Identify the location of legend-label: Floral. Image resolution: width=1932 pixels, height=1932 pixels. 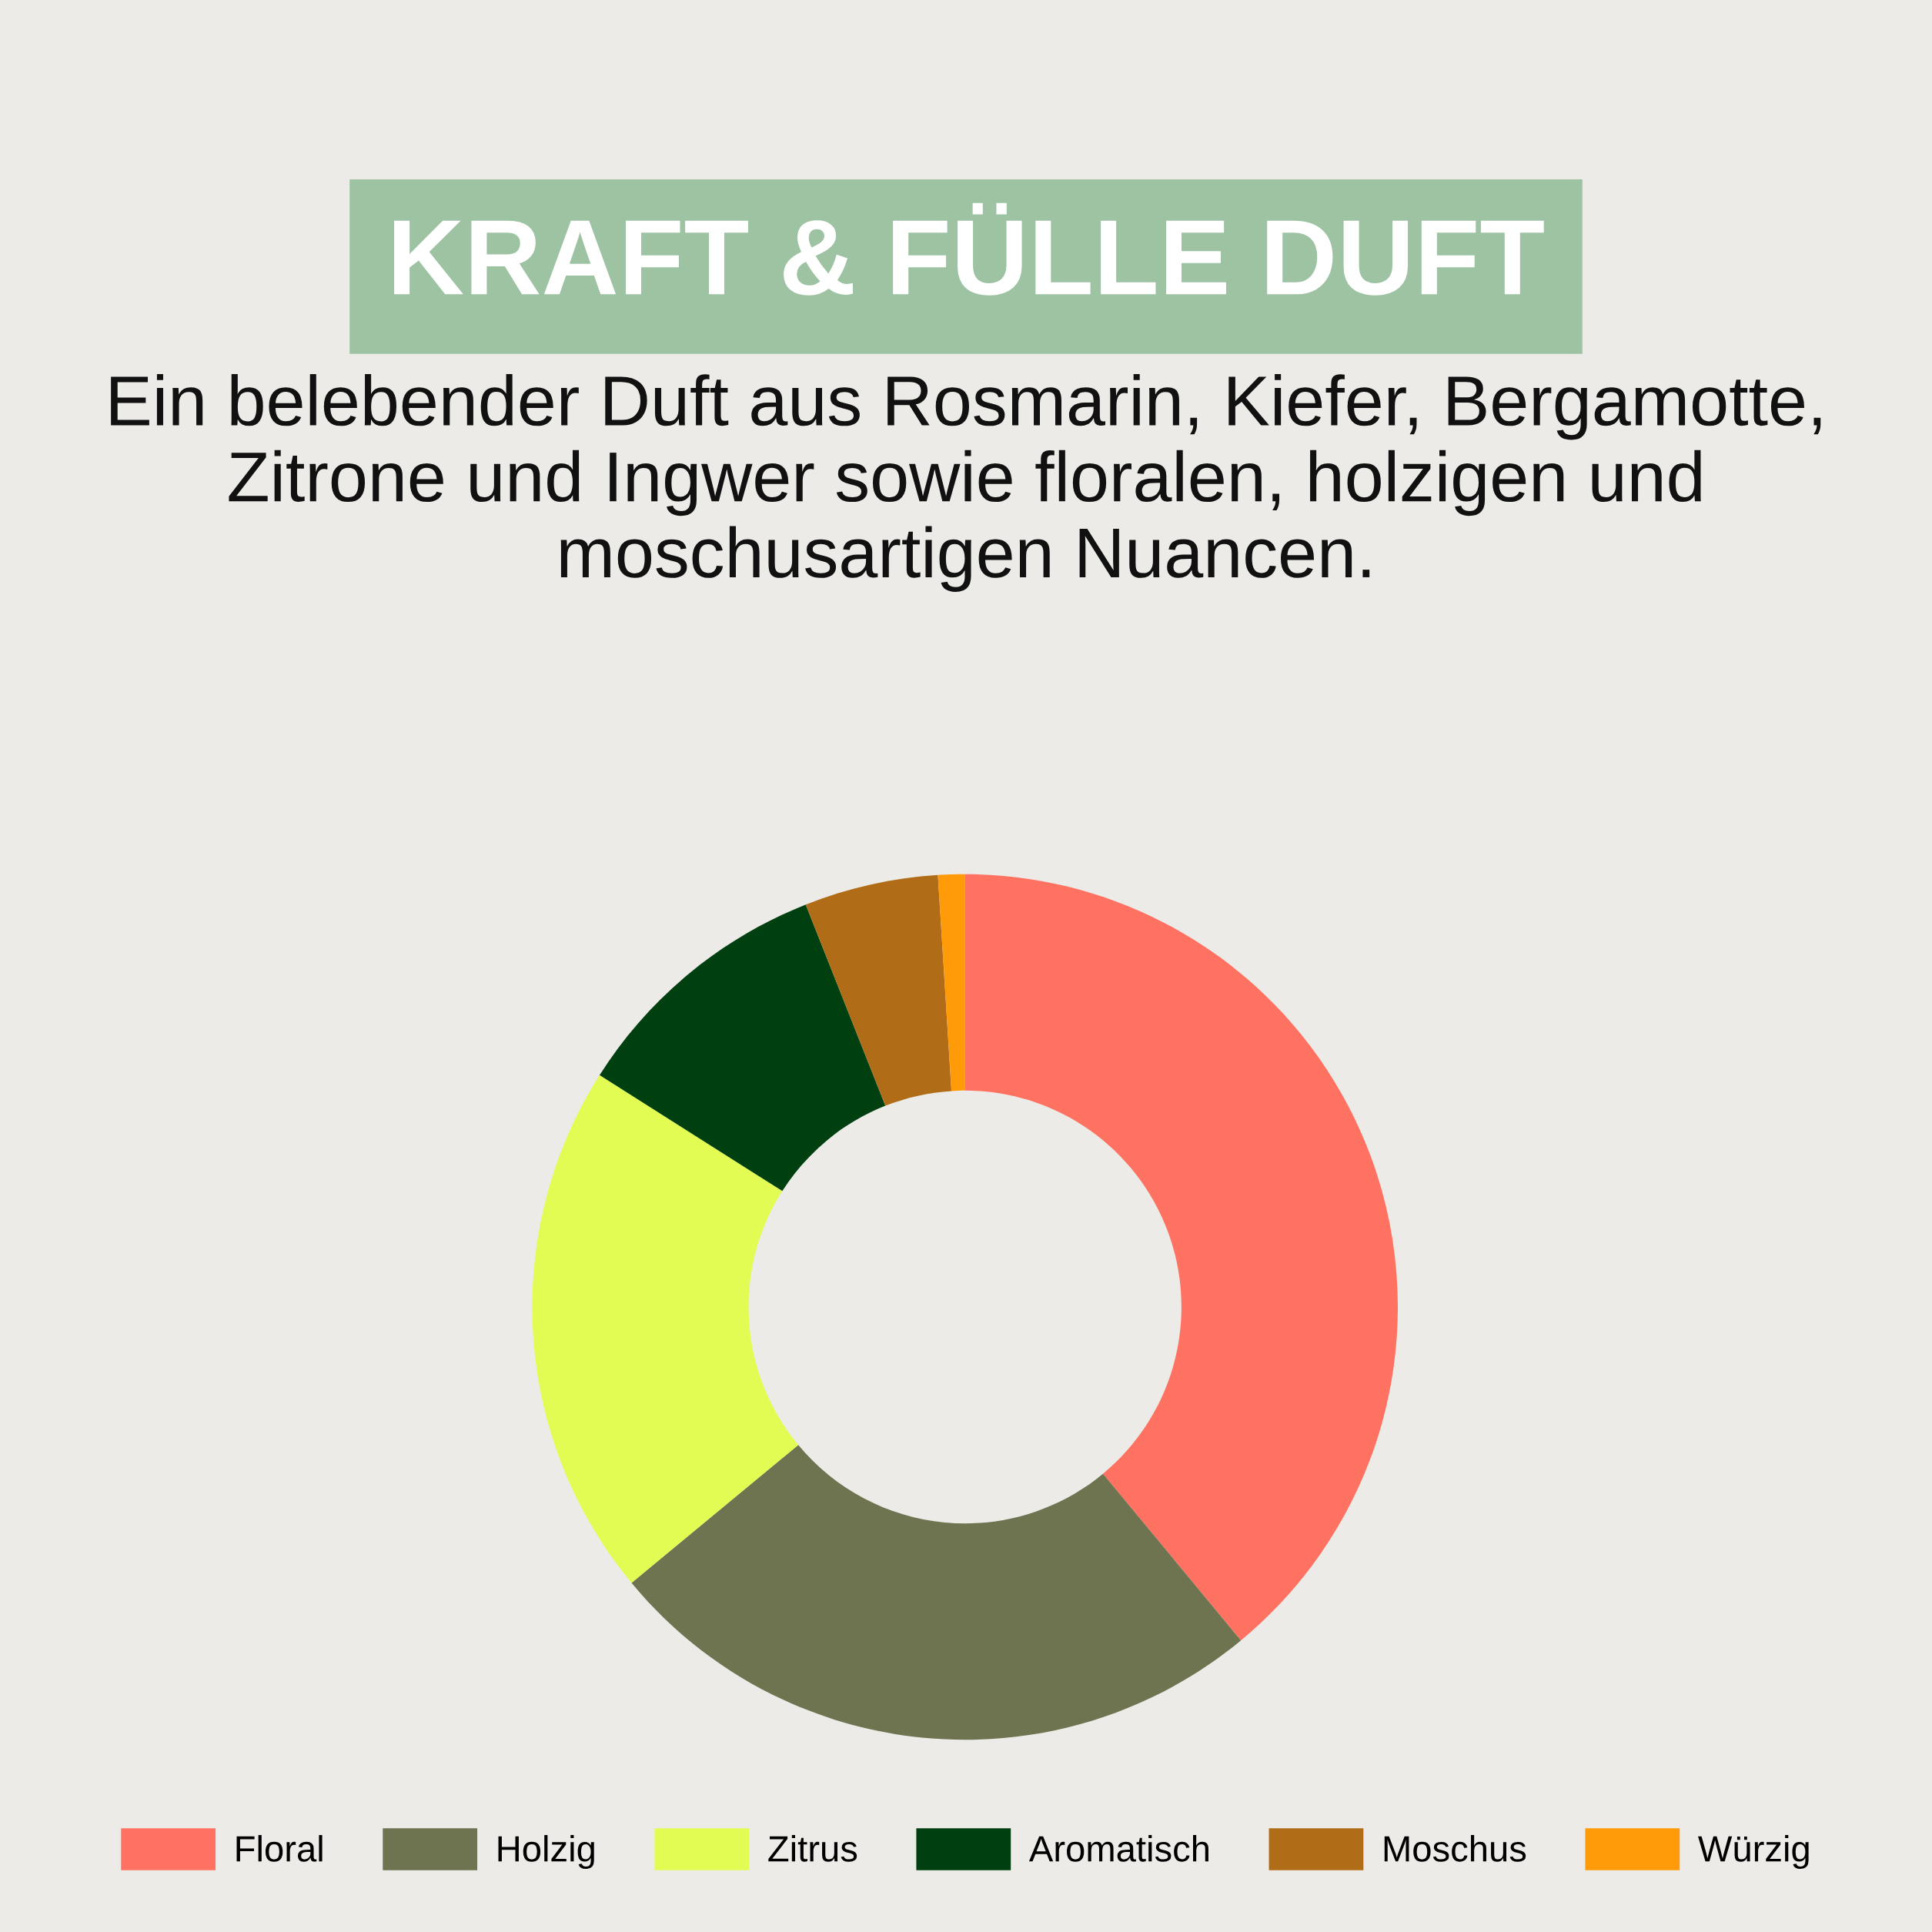
(279, 1849).